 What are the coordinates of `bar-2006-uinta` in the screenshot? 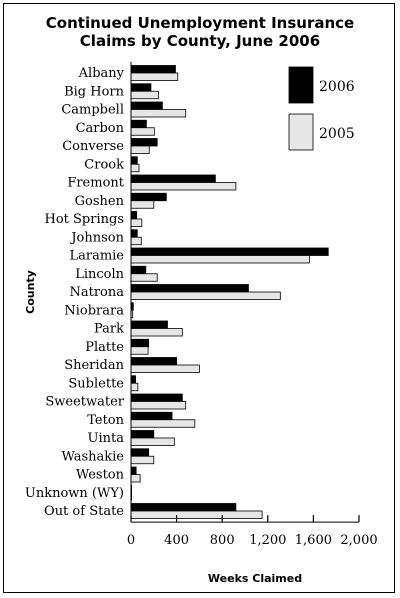 It's located at (142, 434).